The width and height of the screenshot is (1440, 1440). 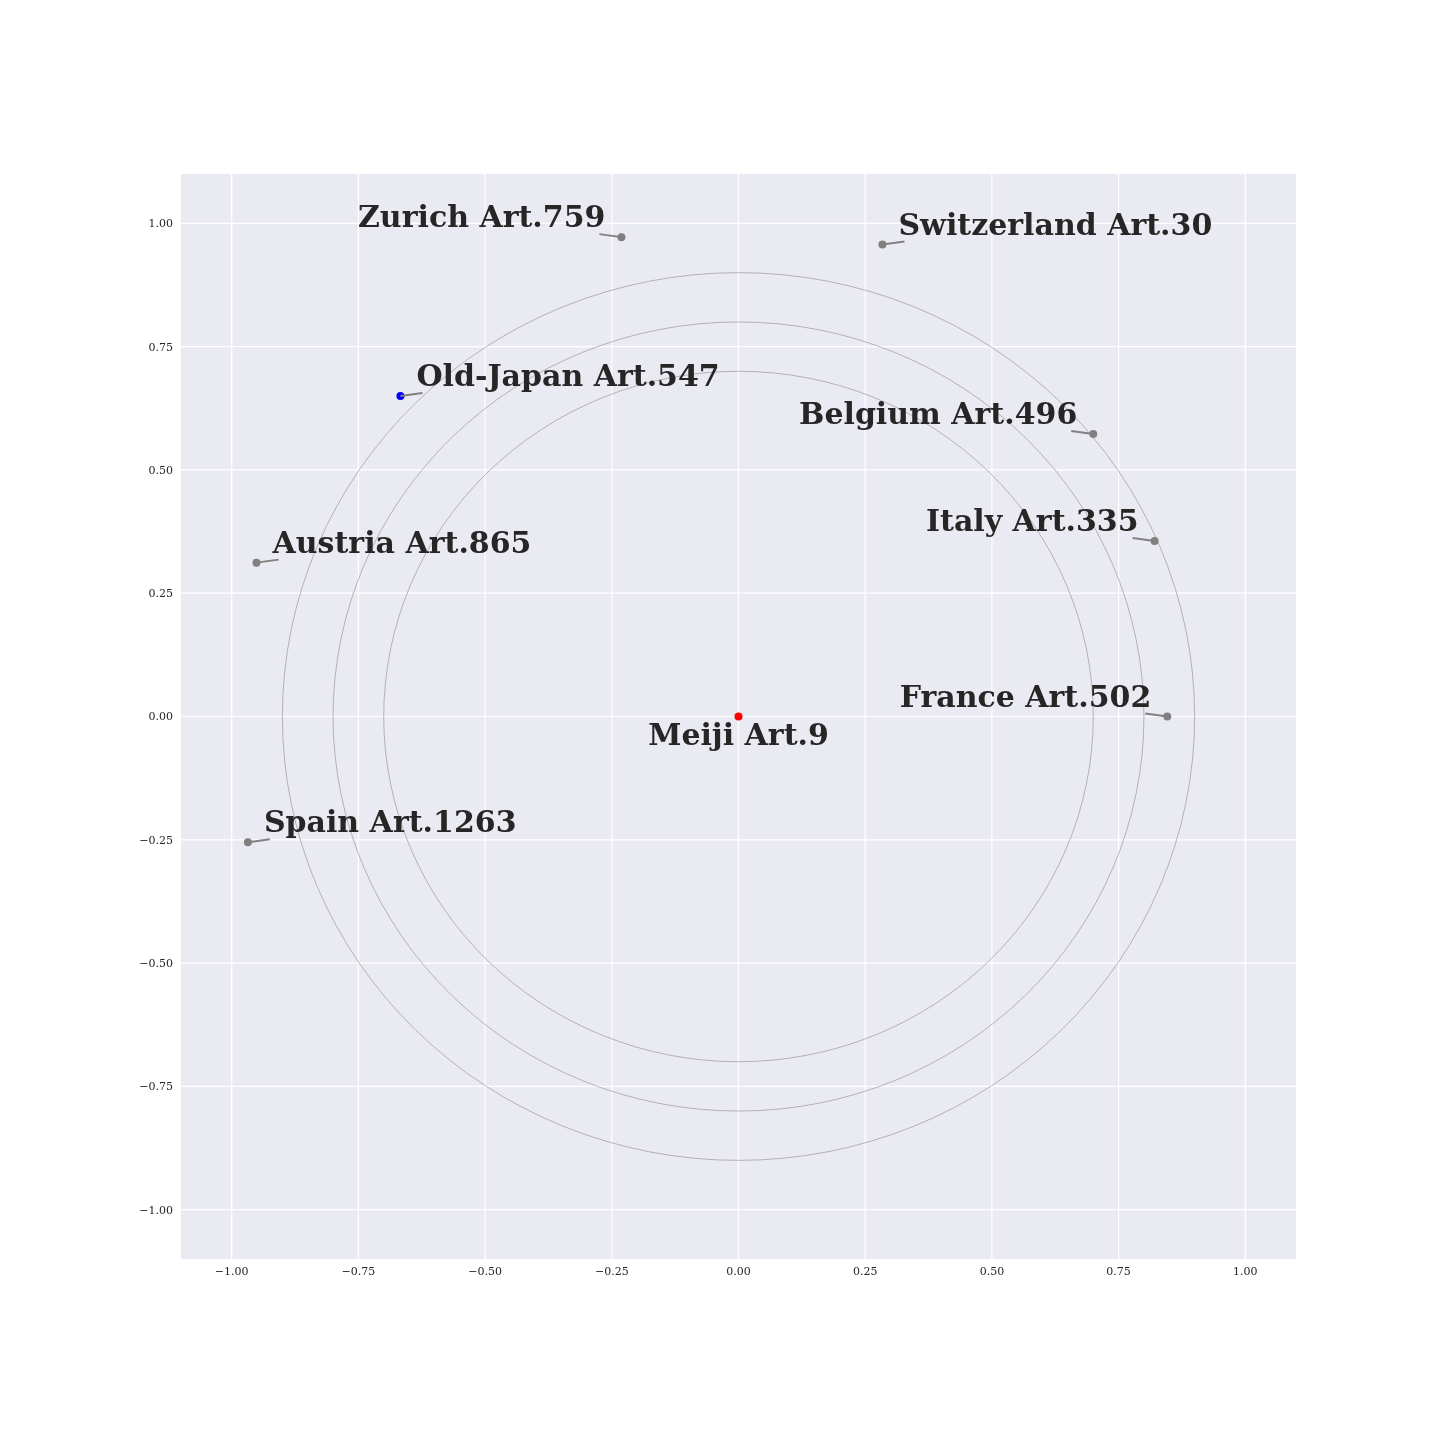 I want to click on y-tick-label: 0.00, so click(x=160, y=717).